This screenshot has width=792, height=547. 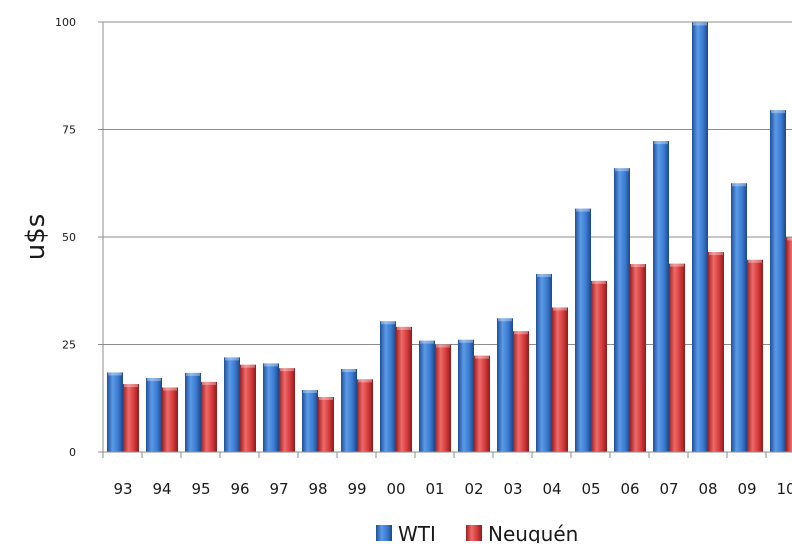 I want to click on legend-swatch-wti, so click(x=384, y=533).